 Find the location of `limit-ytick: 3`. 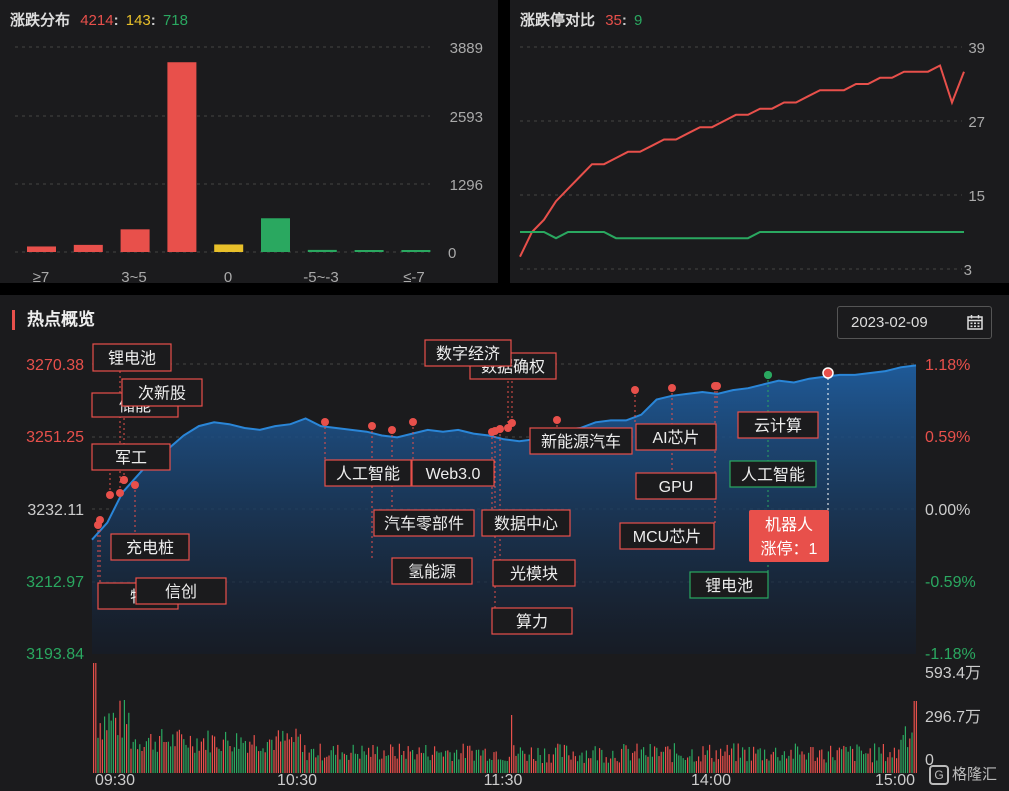

limit-ytick: 3 is located at coordinates (968, 270).